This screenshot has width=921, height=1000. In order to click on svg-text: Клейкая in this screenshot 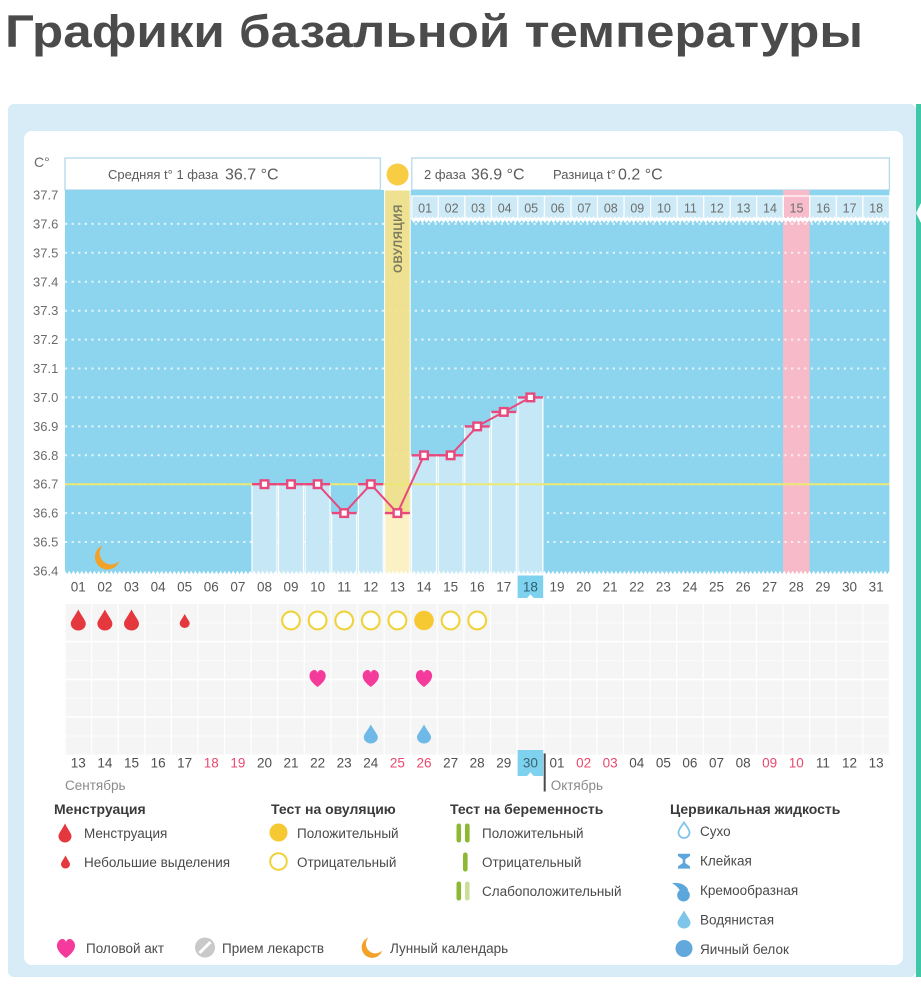, I will do `click(726, 861)`.